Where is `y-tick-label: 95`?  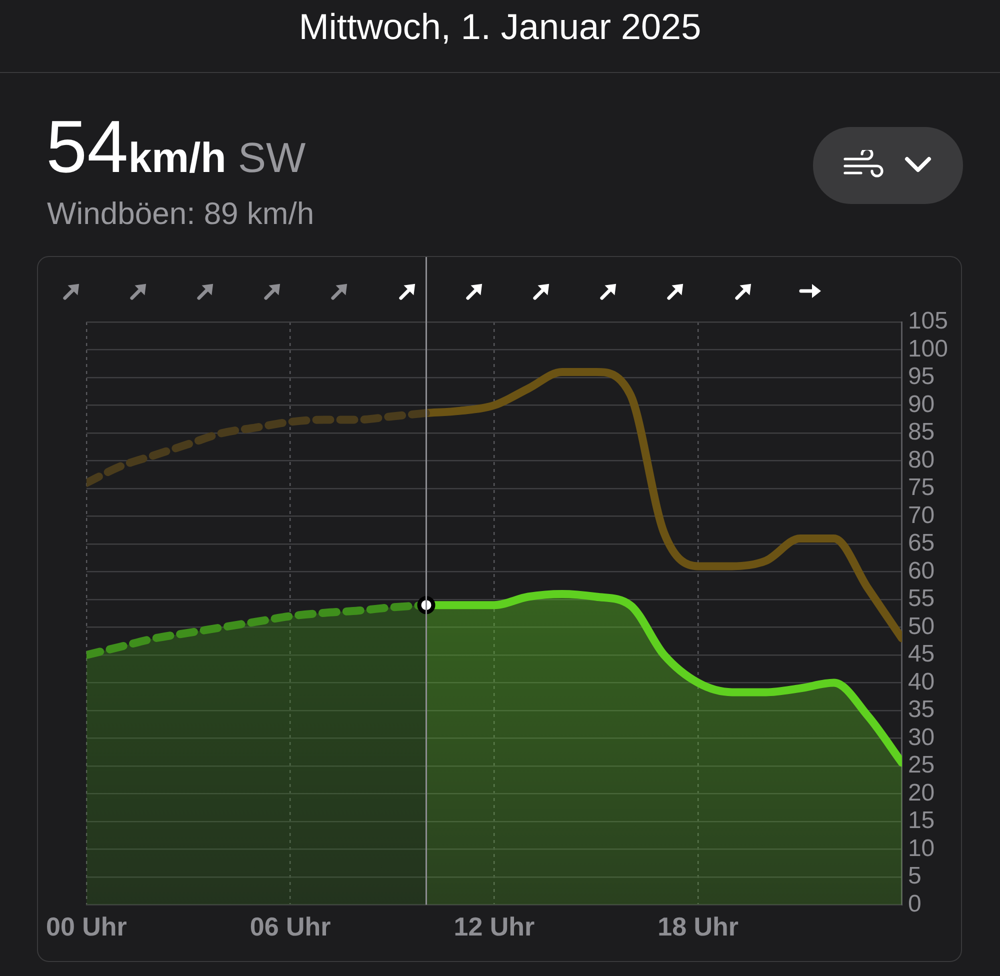
y-tick-label: 95 is located at coordinates (921, 376).